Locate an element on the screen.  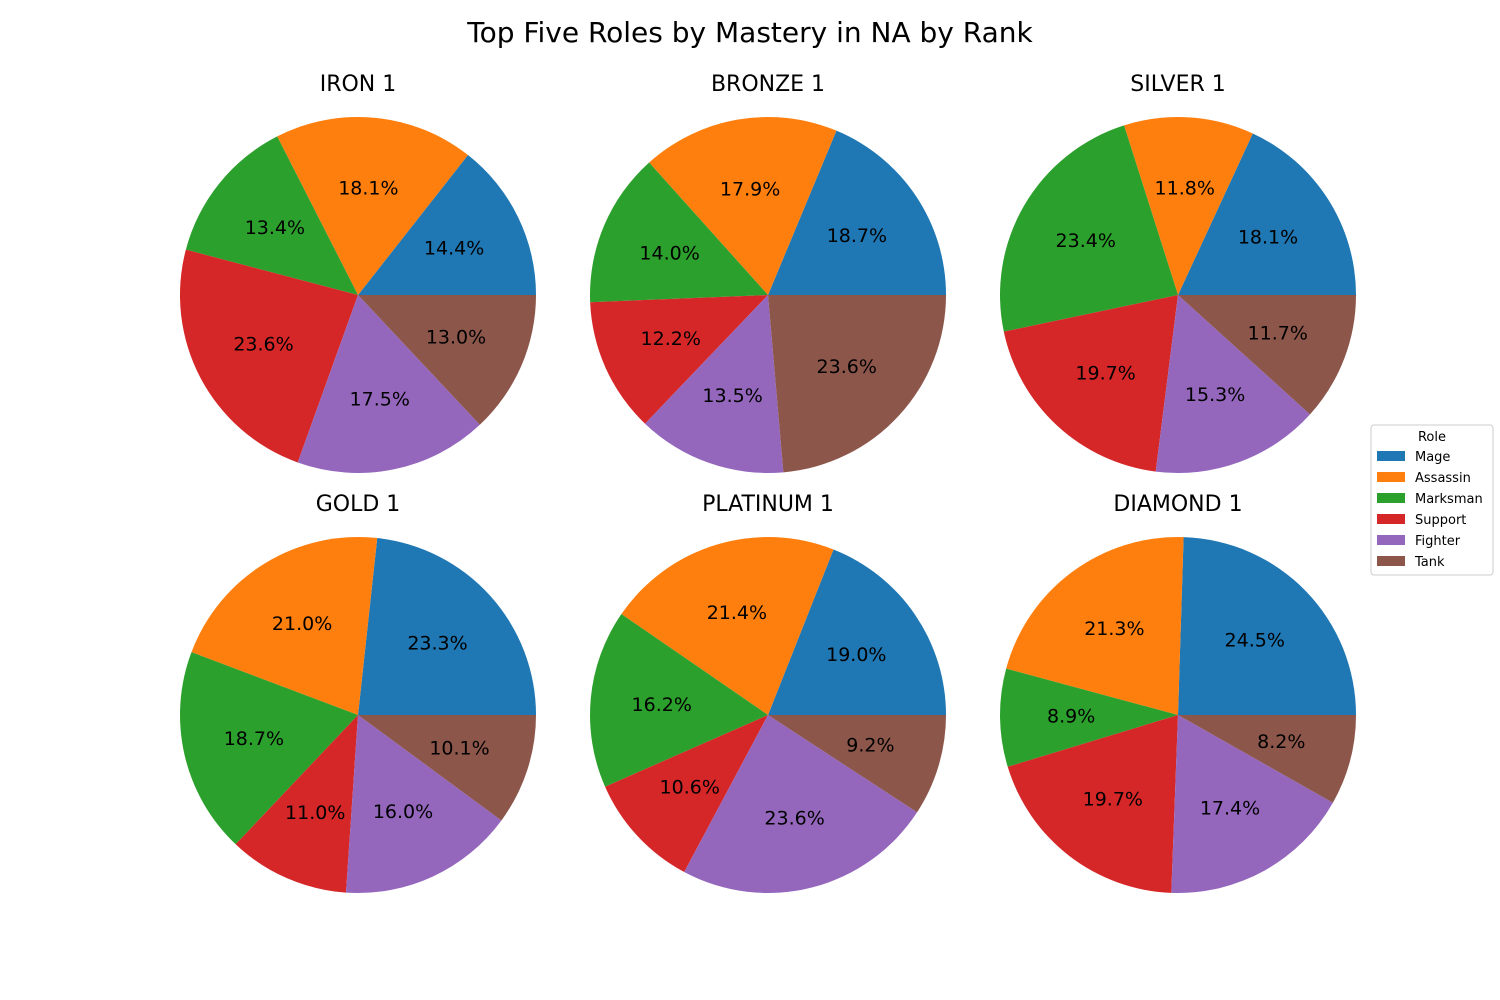
slice-label-fighter: 17.5% is located at coordinates (380, 400).